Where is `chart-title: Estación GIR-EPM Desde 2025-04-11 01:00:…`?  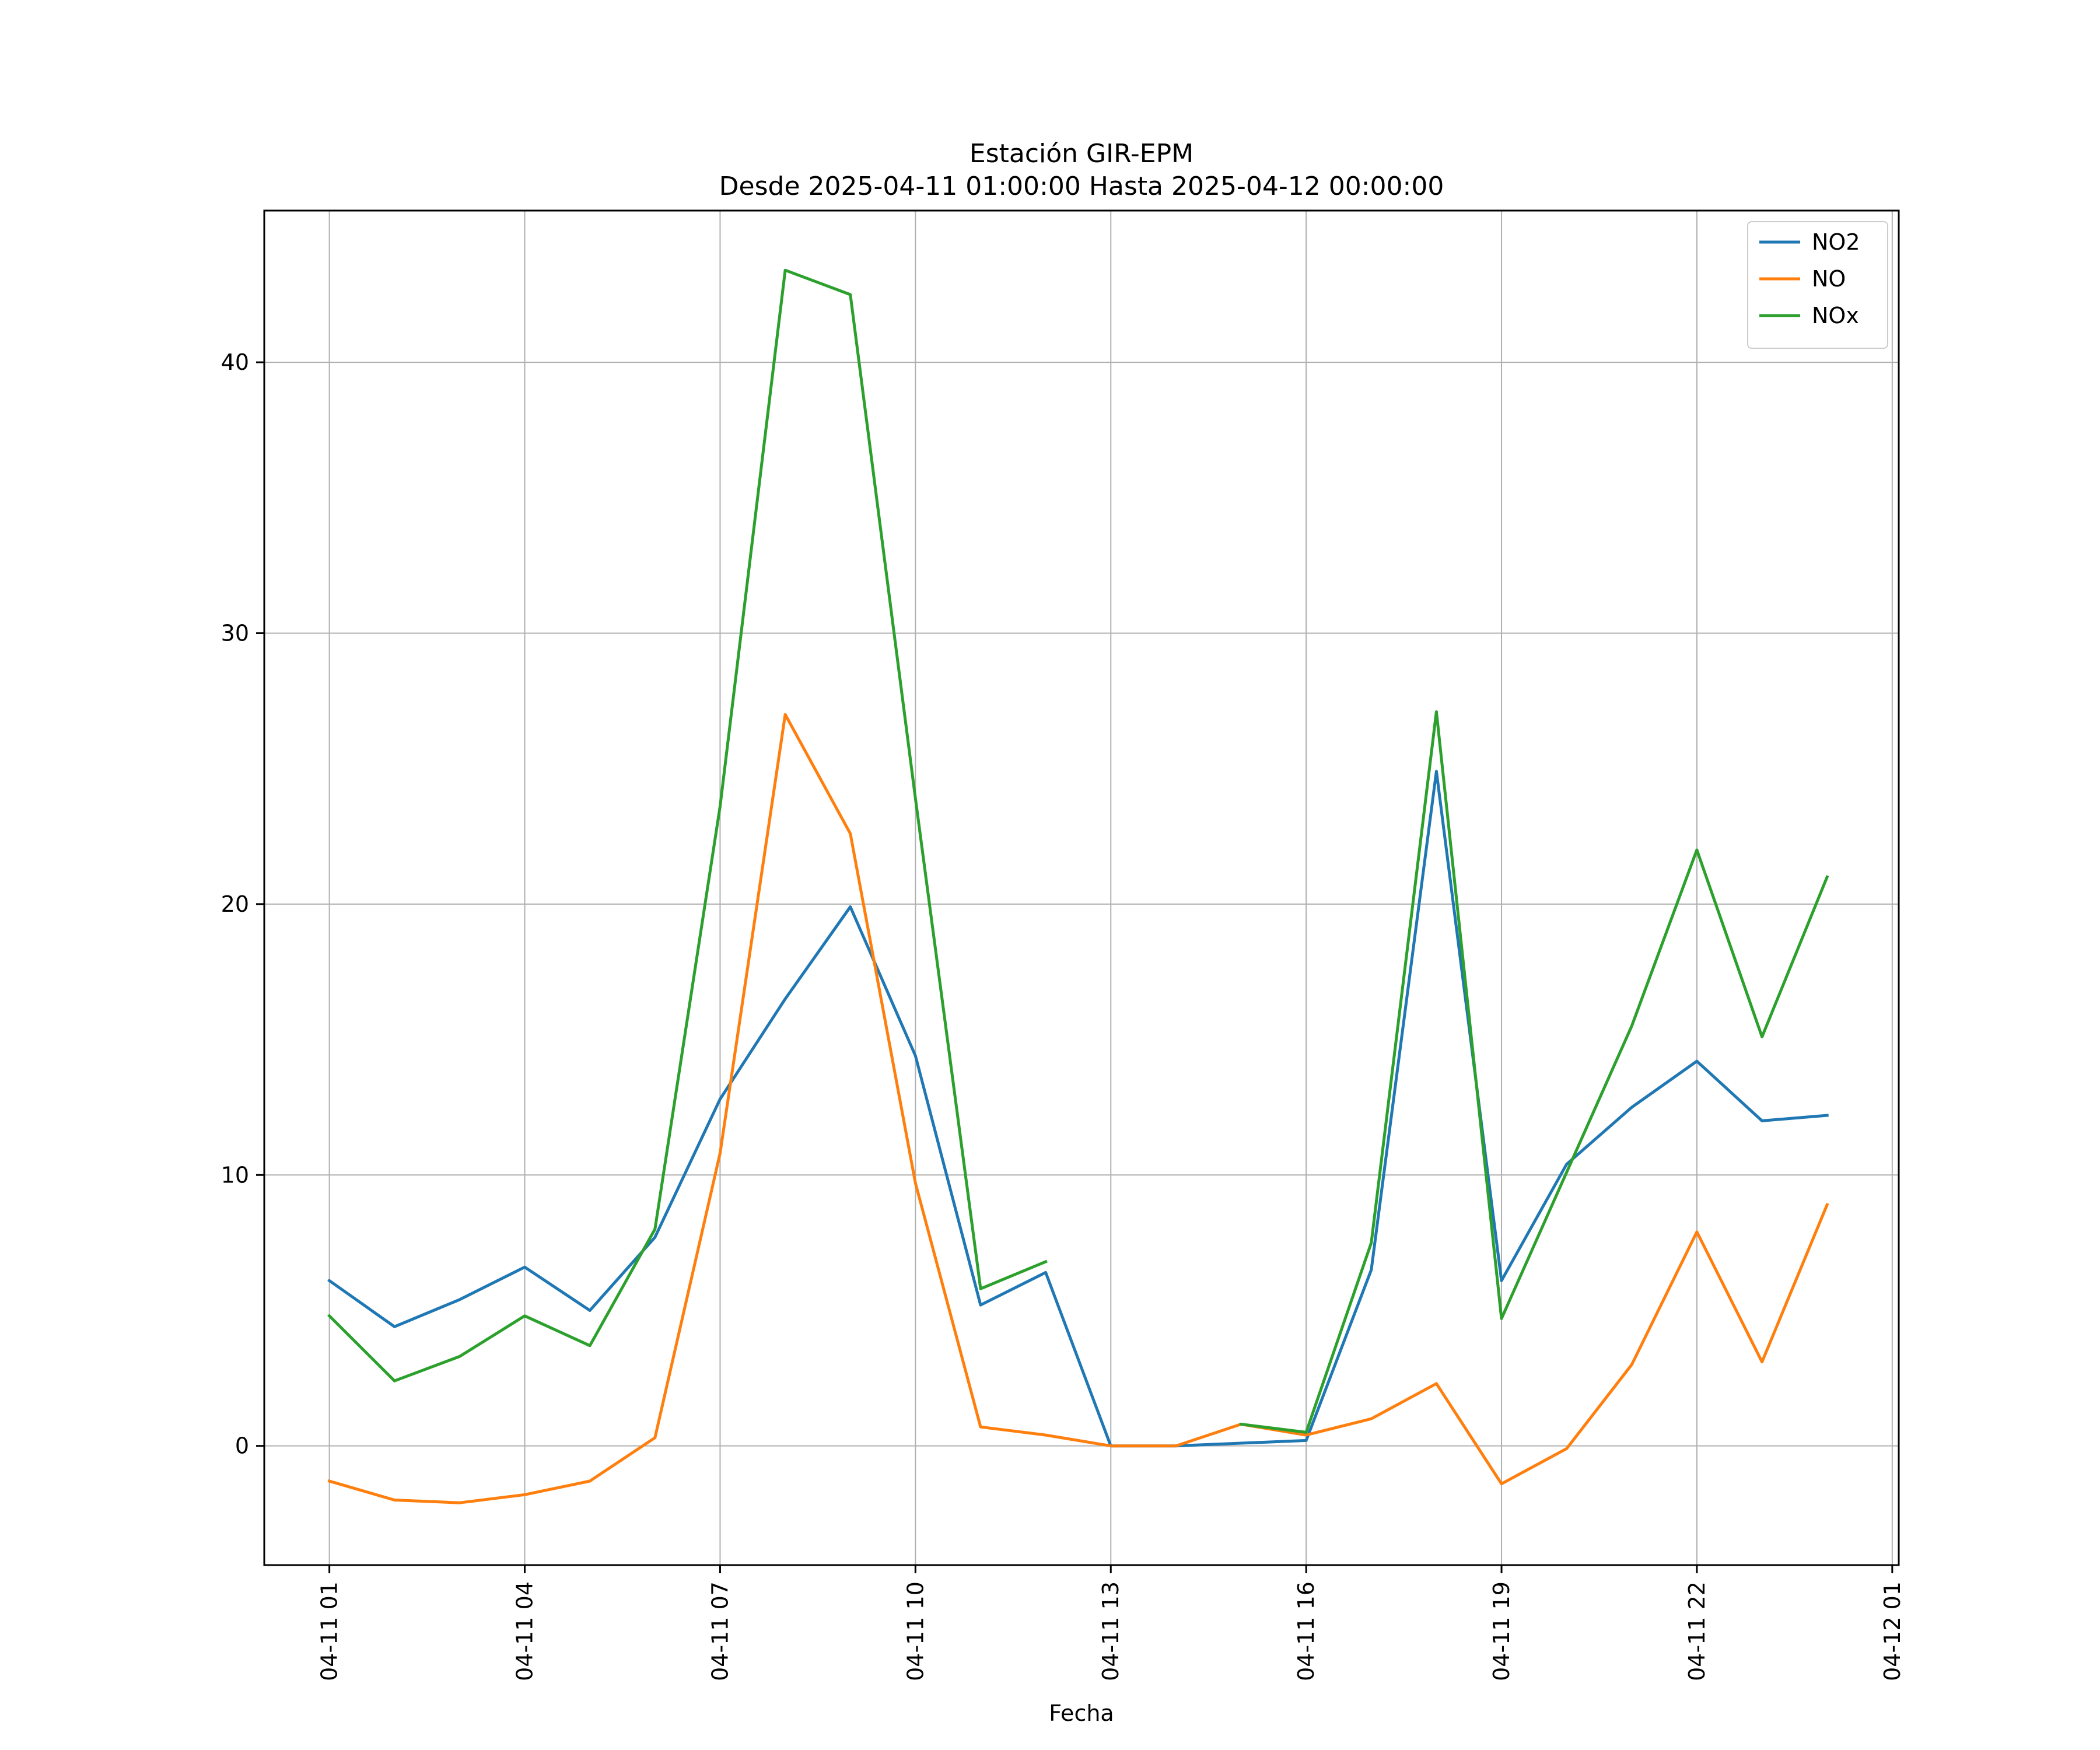
chart-title: Estación GIR-EPM Desde 2025-04-11 01:00:… is located at coordinates (1081, 170).